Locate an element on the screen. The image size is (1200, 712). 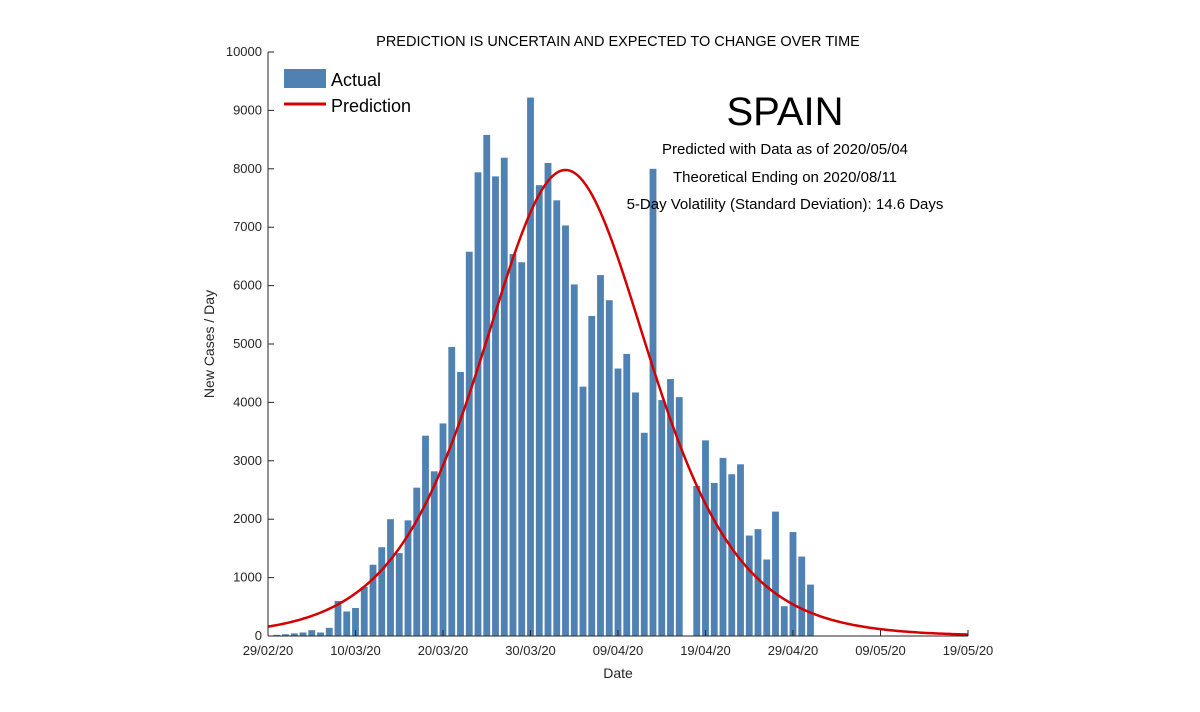
info-line-prediction-date: Predicted with Data as of 2020/05/04 is located at coordinates (785, 149).